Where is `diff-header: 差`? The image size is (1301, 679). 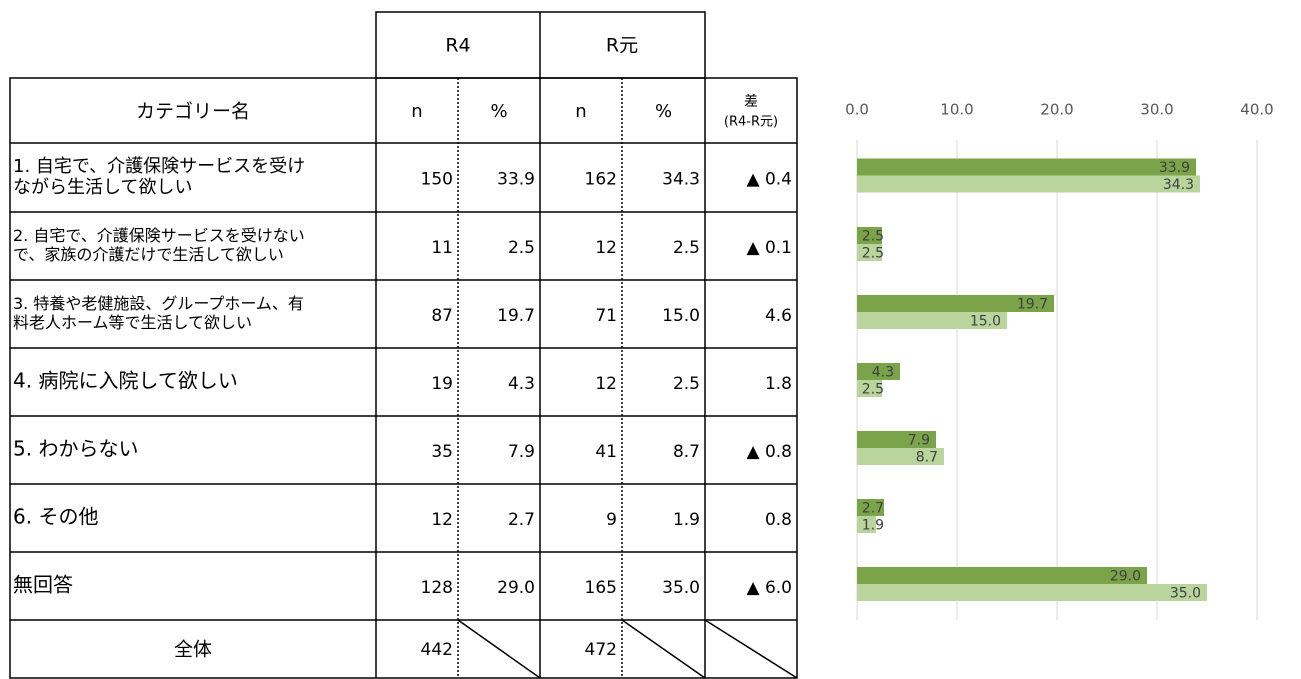
diff-header: 差 is located at coordinates (751, 102).